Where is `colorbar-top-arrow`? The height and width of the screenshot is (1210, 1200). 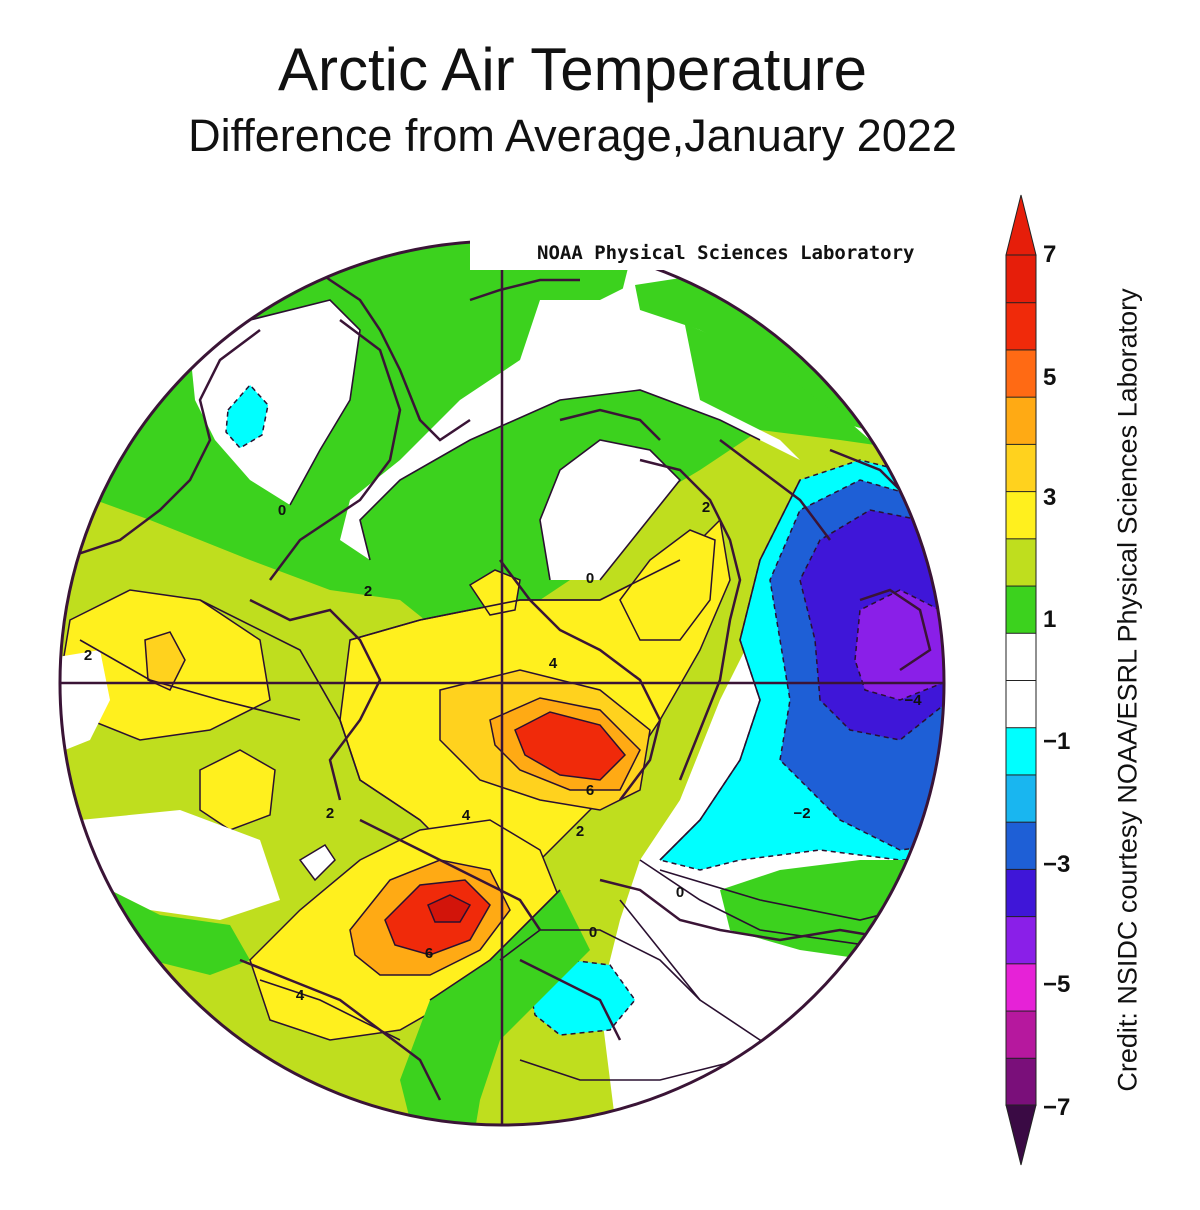 colorbar-top-arrow is located at coordinates (1021, 225).